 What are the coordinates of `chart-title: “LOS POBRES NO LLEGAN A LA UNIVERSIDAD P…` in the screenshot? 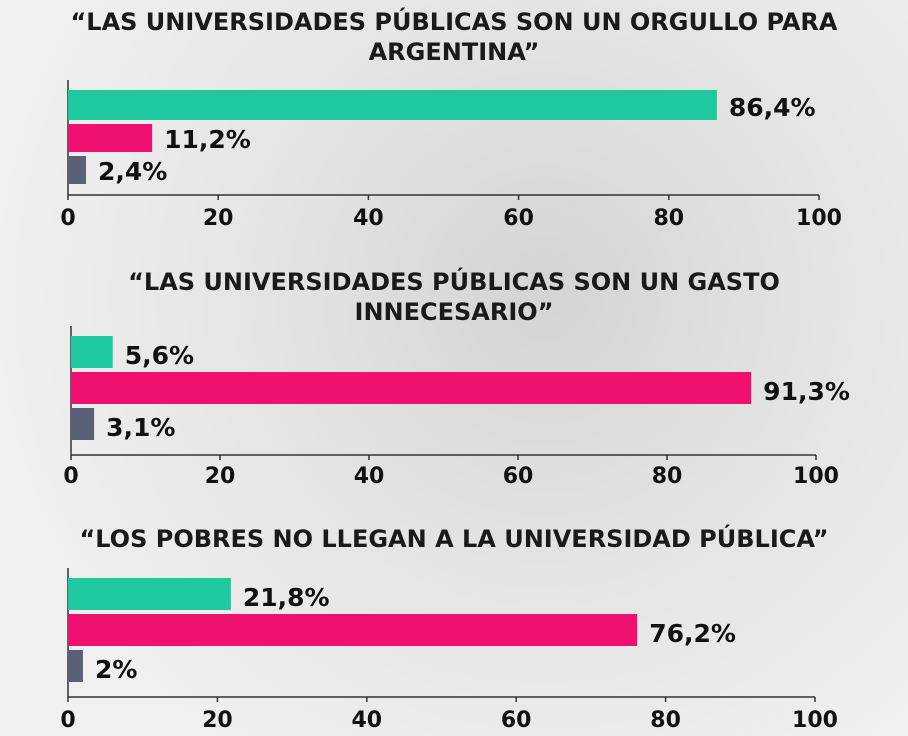 It's located at (453, 538).